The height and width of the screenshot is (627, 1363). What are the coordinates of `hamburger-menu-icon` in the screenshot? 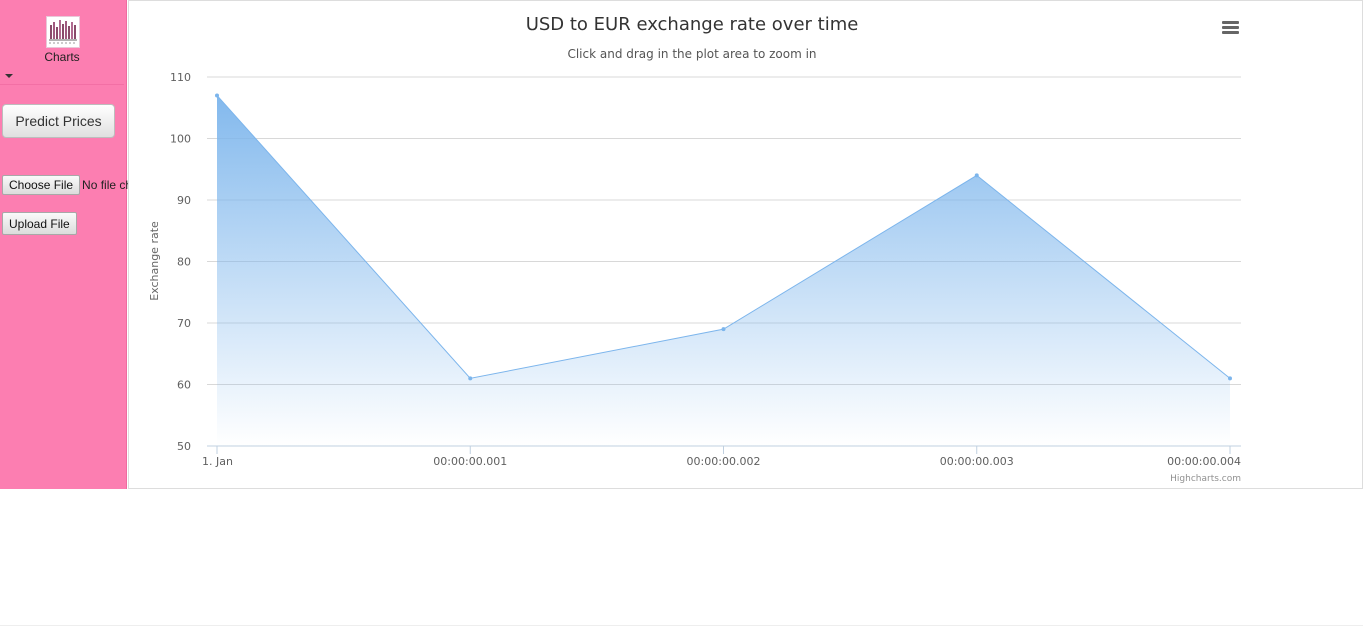 It's located at (1231, 26).